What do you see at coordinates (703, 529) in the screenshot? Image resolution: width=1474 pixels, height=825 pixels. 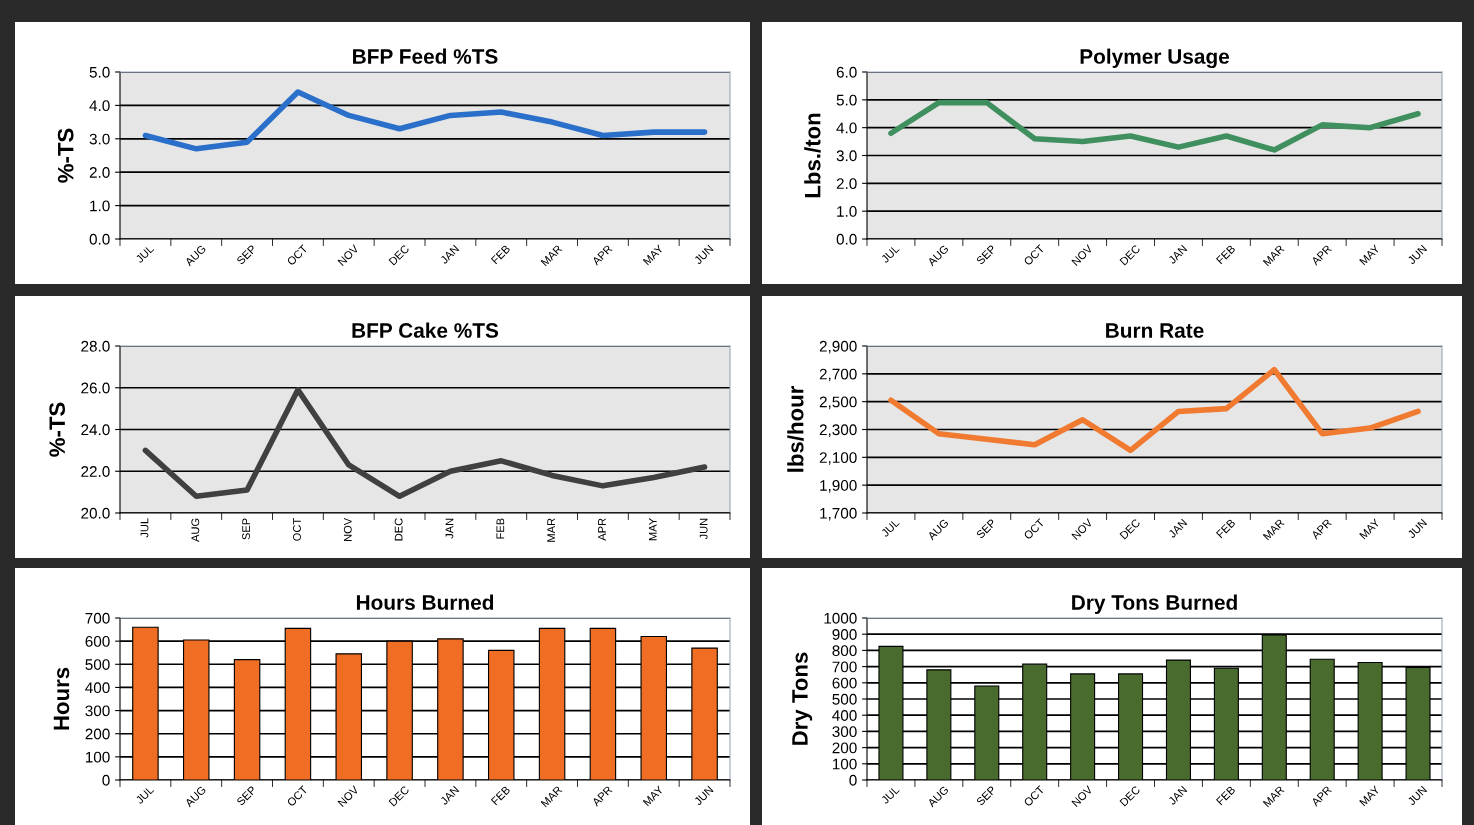 I see `x-tick-label: JUN` at bounding box center [703, 529].